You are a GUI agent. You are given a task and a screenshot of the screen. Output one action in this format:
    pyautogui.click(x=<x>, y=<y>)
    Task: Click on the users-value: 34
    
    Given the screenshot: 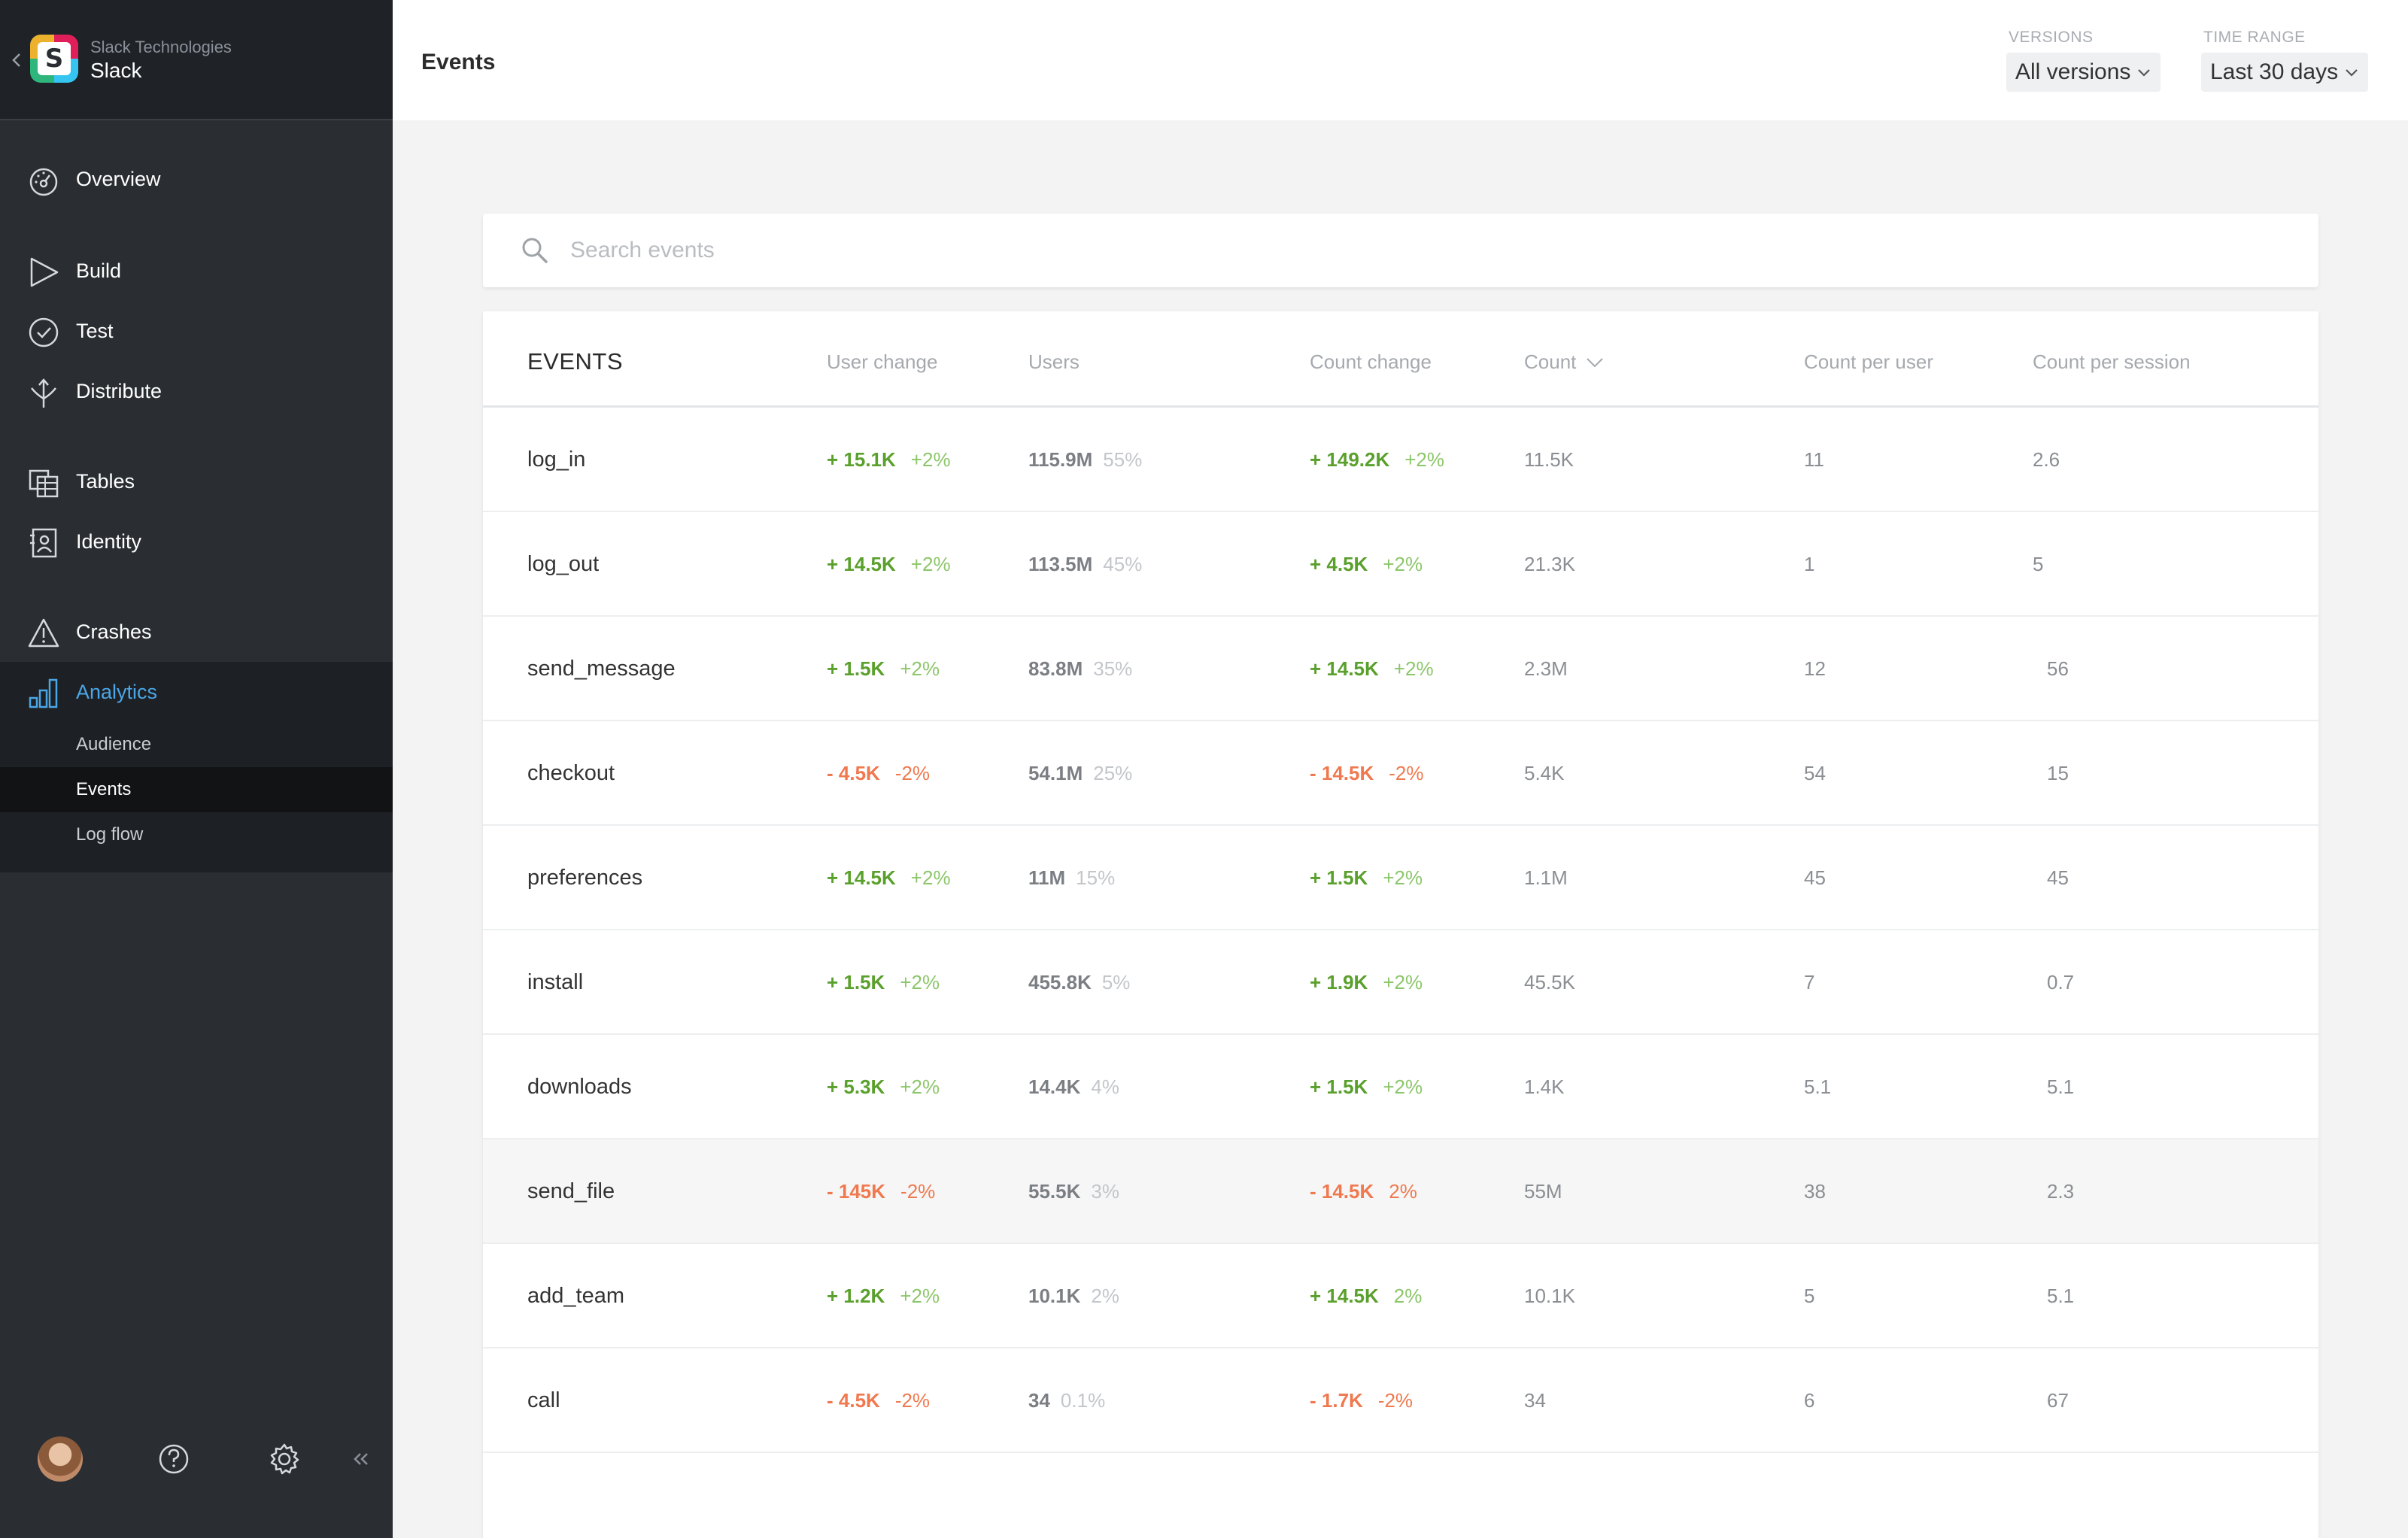 What is the action you would take?
    pyautogui.click(x=1039, y=1400)
    